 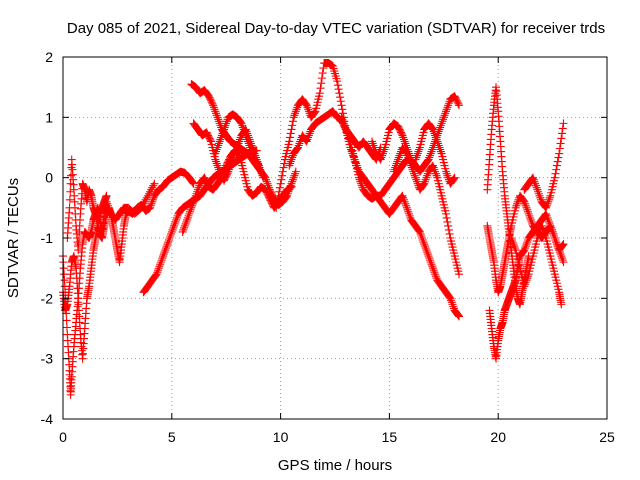 What do you see at coordinates (49, 57) in the screenshot?
I see `y-tick-label: 2` at bounding box center [49, 57].